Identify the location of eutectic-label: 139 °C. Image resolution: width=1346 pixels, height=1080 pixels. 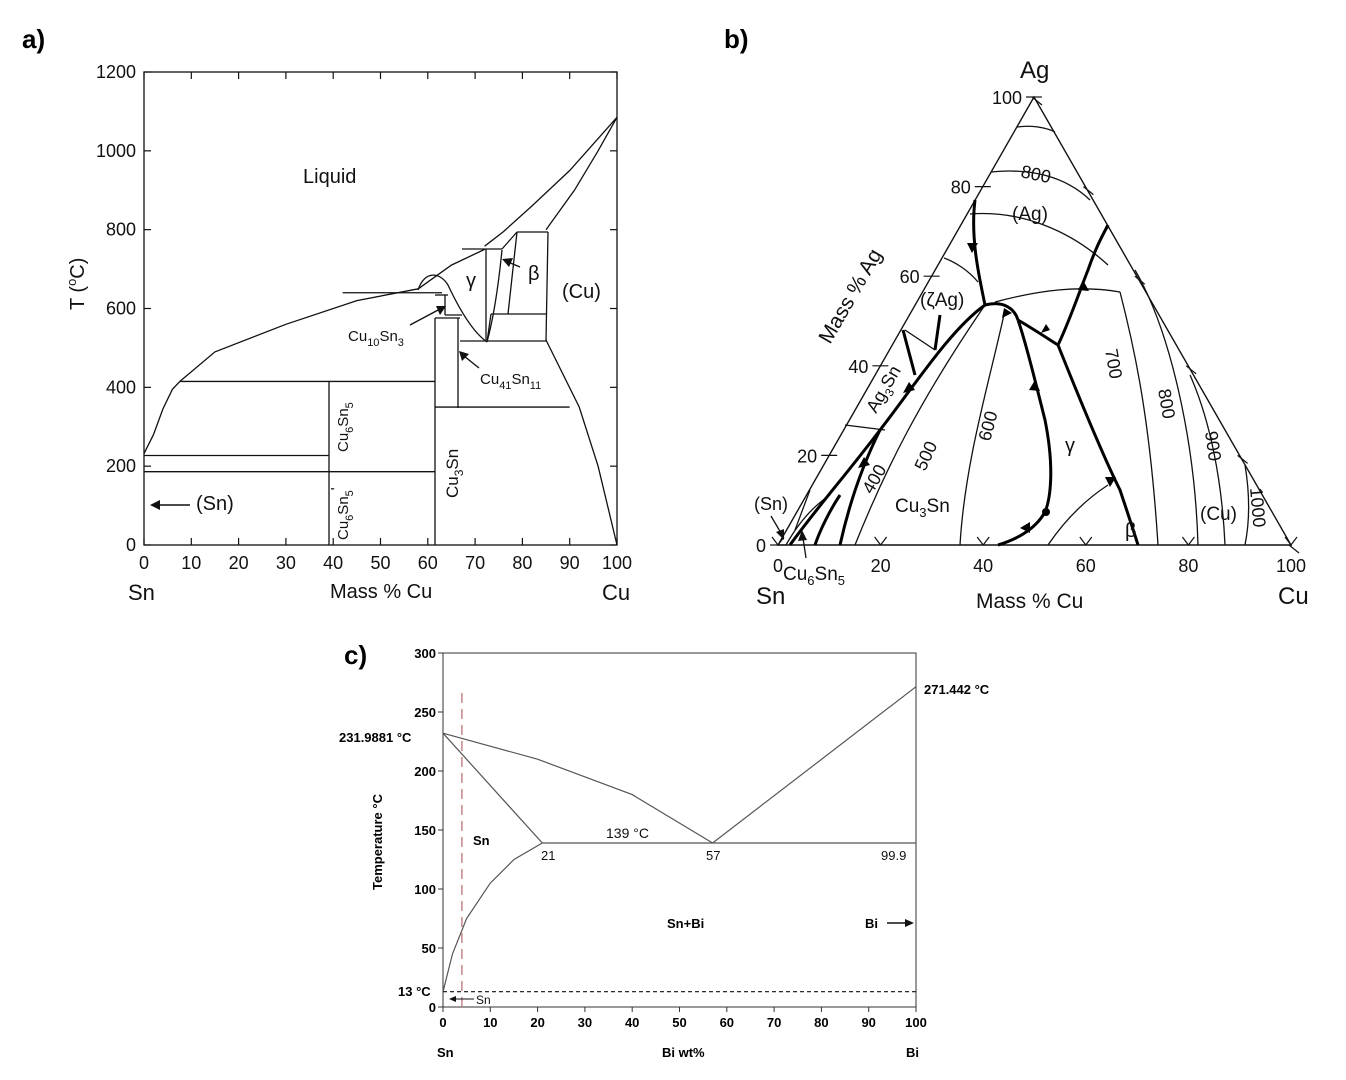
(627, 833).